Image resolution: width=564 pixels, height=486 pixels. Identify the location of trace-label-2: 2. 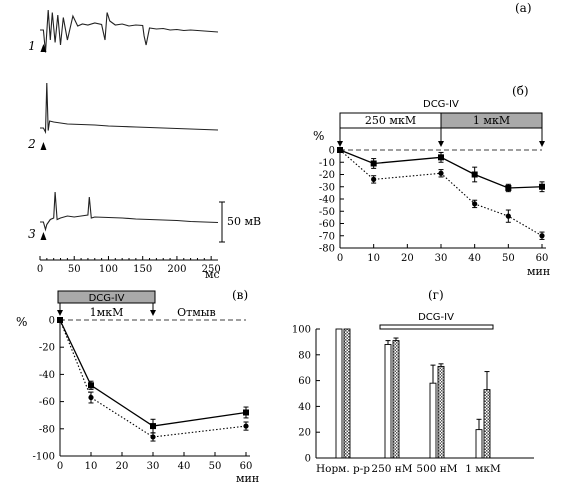
(31, 144).